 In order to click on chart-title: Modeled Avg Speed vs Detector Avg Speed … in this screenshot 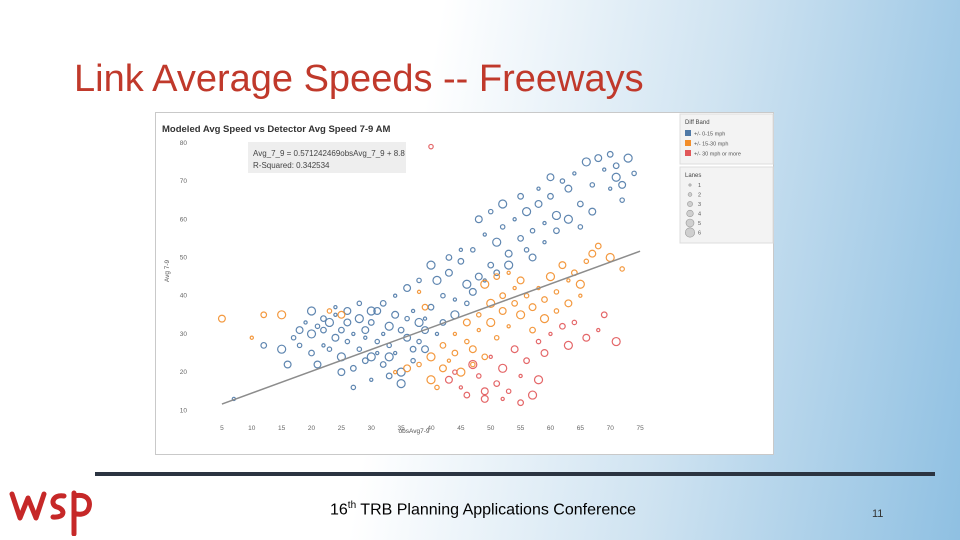, I will do `click(276, 129)`.